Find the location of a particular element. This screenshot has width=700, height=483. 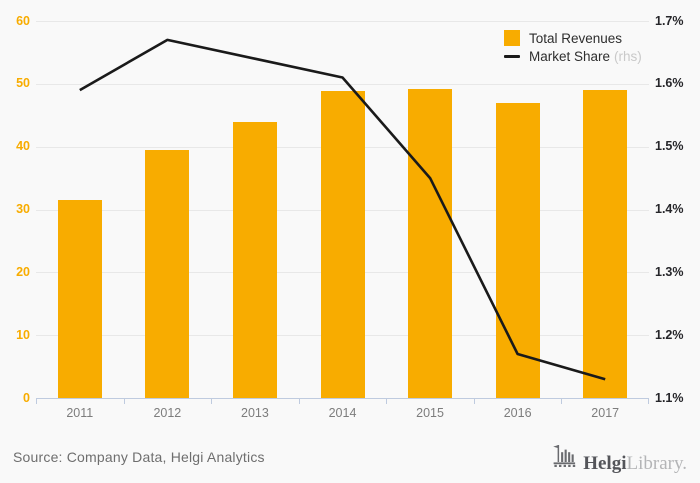

bar-2017 is located at coordinates (605, 244).